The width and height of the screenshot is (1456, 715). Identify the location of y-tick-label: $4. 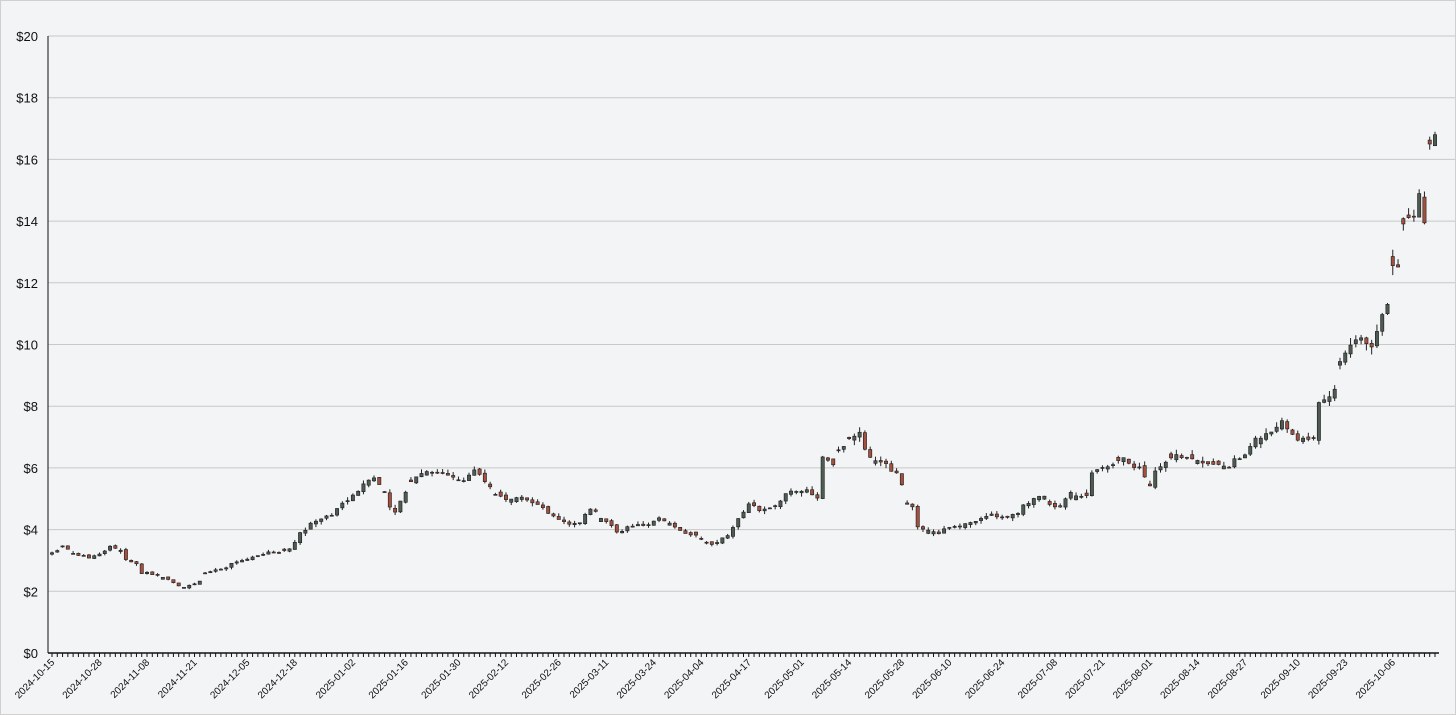
(31, 530).